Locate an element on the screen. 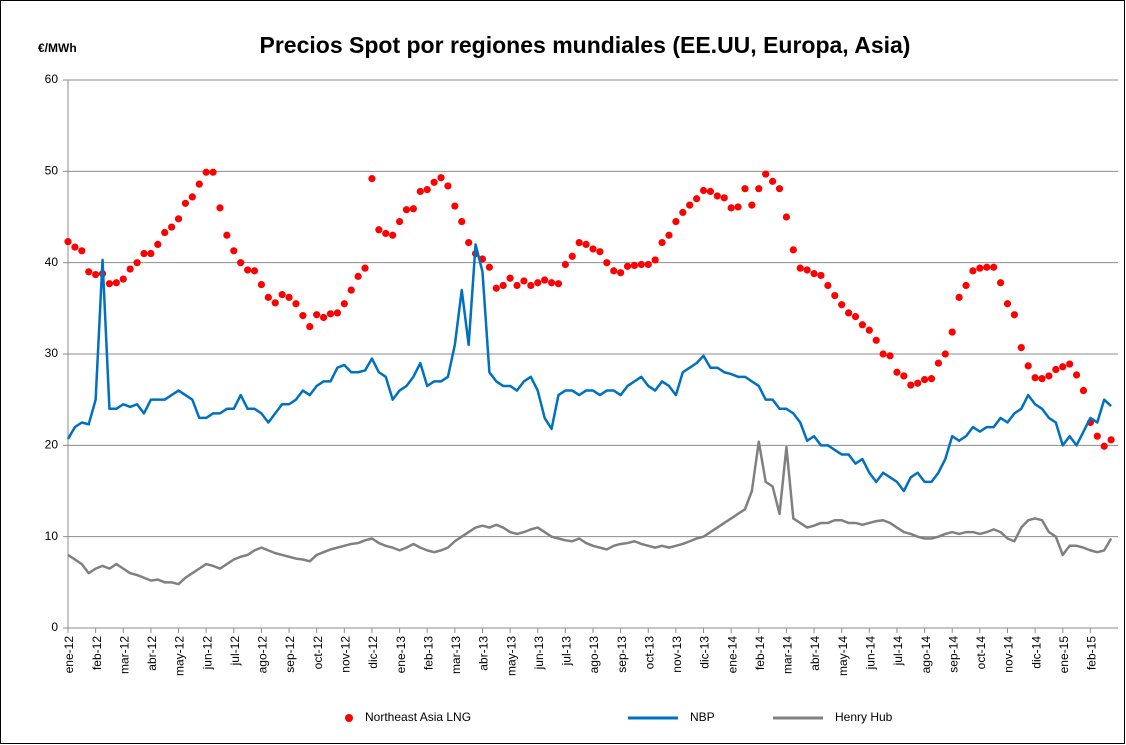  x-tick-label: abr-12 is located at coordinates (152, 653).